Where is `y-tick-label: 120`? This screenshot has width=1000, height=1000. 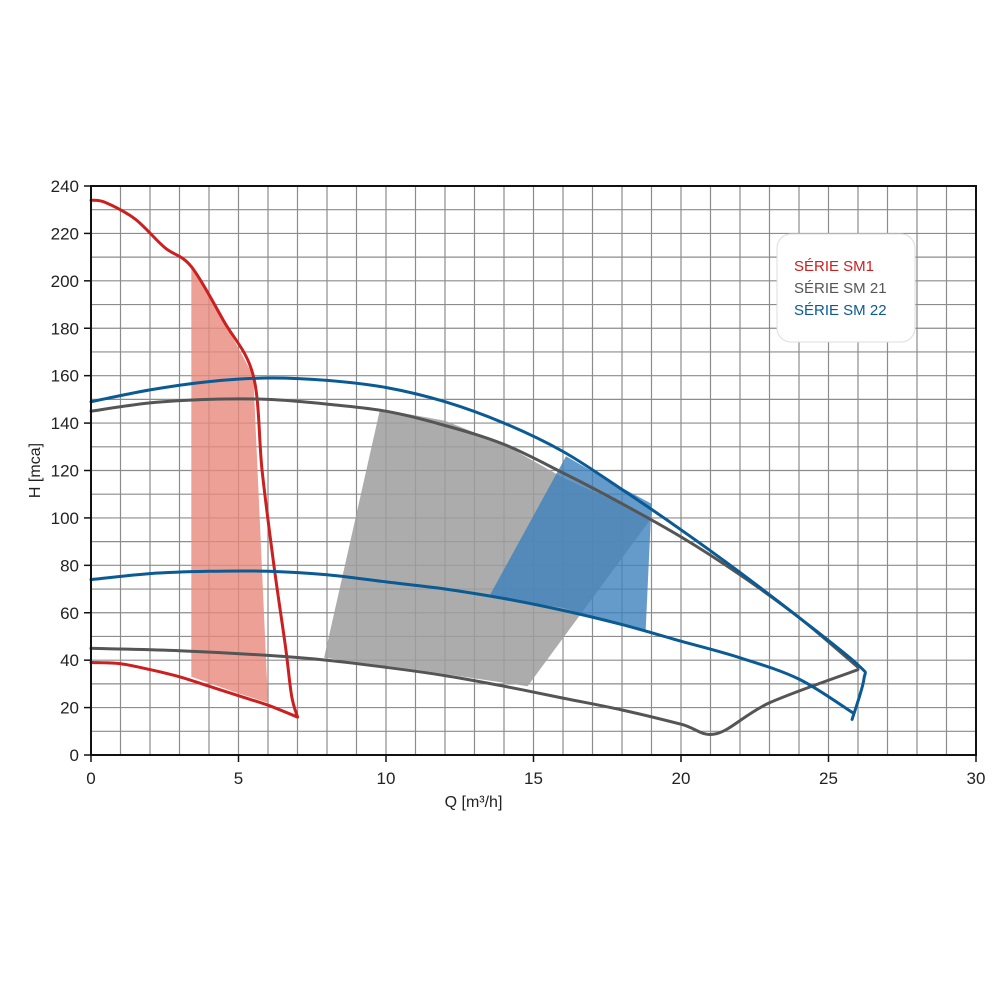 y-tick-label: 120 is located at coordinates (65, 471).